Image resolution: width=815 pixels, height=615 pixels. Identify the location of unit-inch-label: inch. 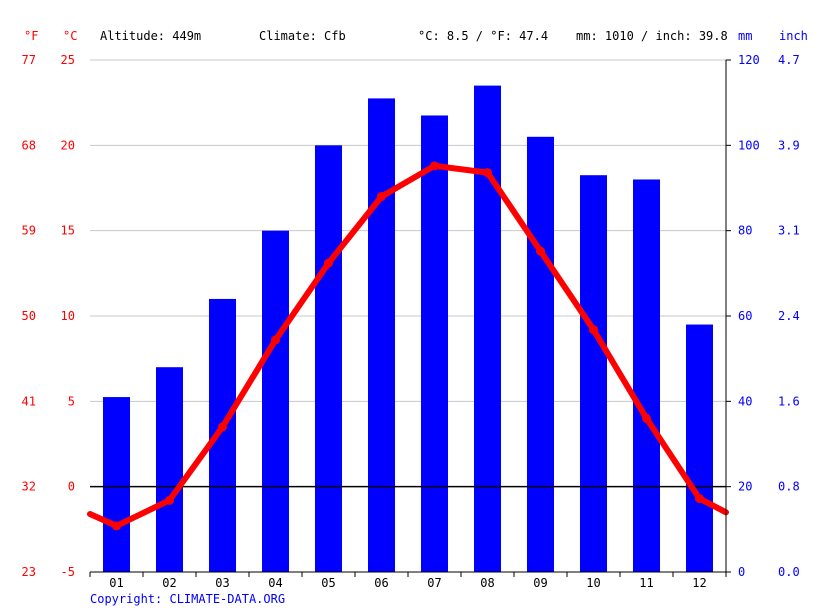
(793, 36).